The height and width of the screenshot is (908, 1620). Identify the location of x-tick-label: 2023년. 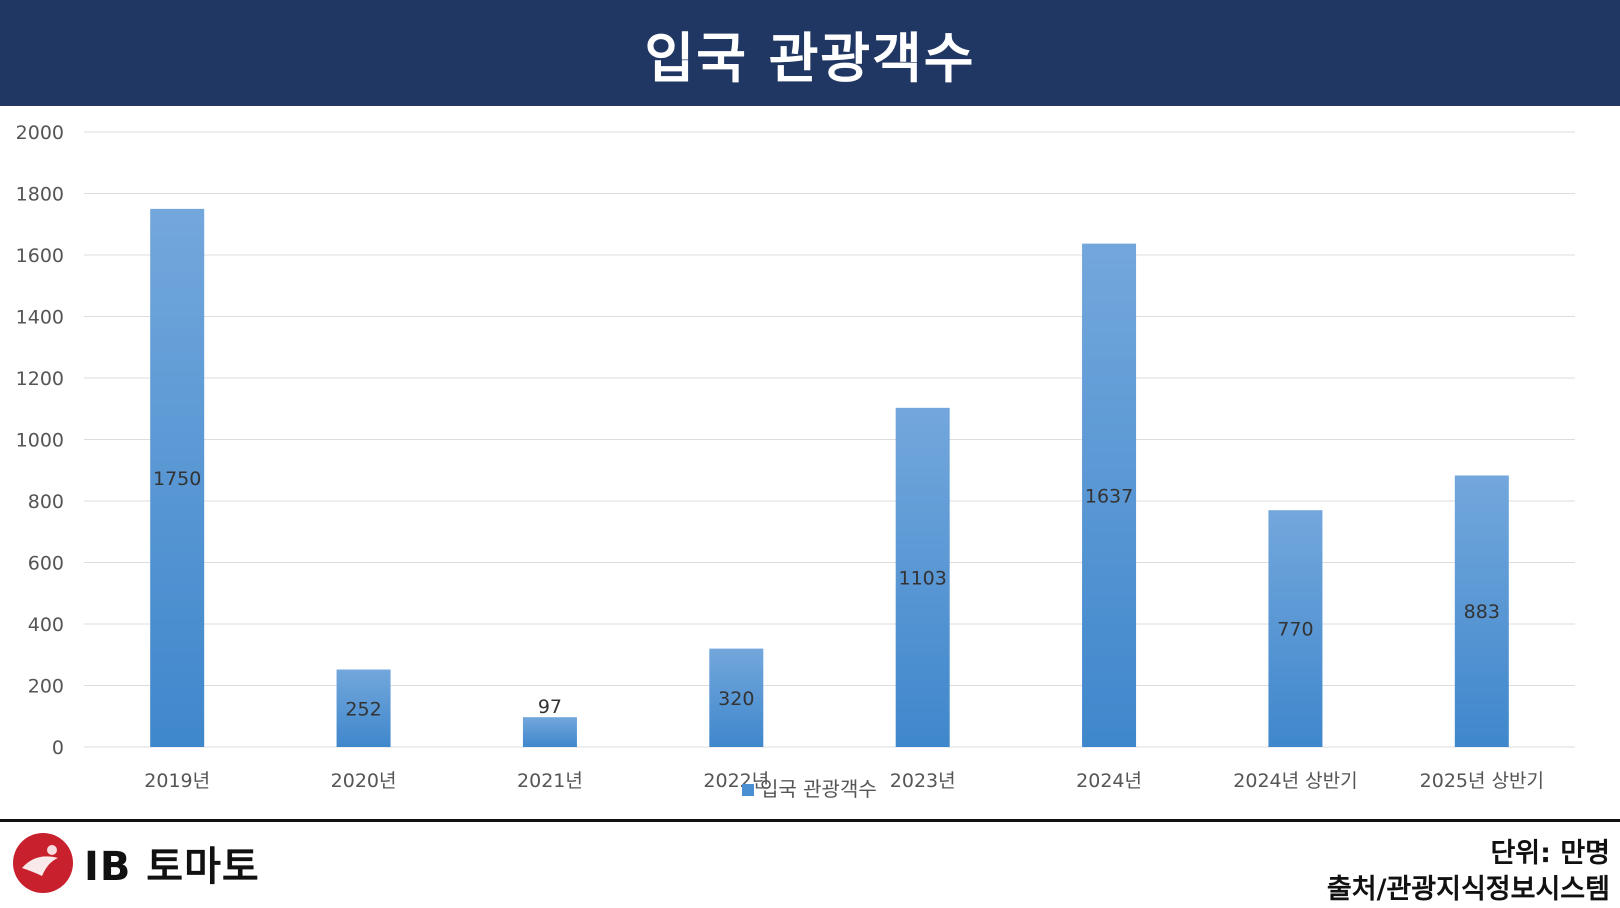
(923, 781).